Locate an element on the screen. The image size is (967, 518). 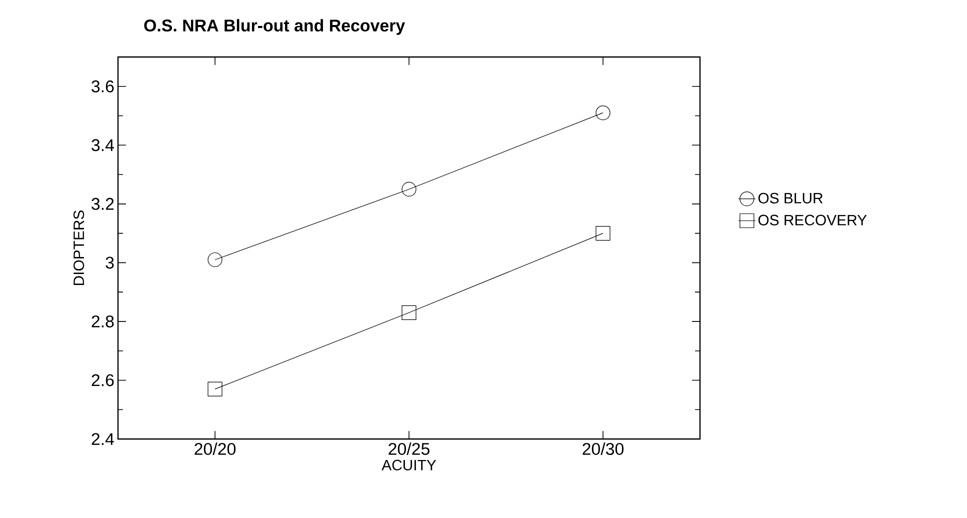
y-tick-label: 2.6 is located at coordinates (103, 380).